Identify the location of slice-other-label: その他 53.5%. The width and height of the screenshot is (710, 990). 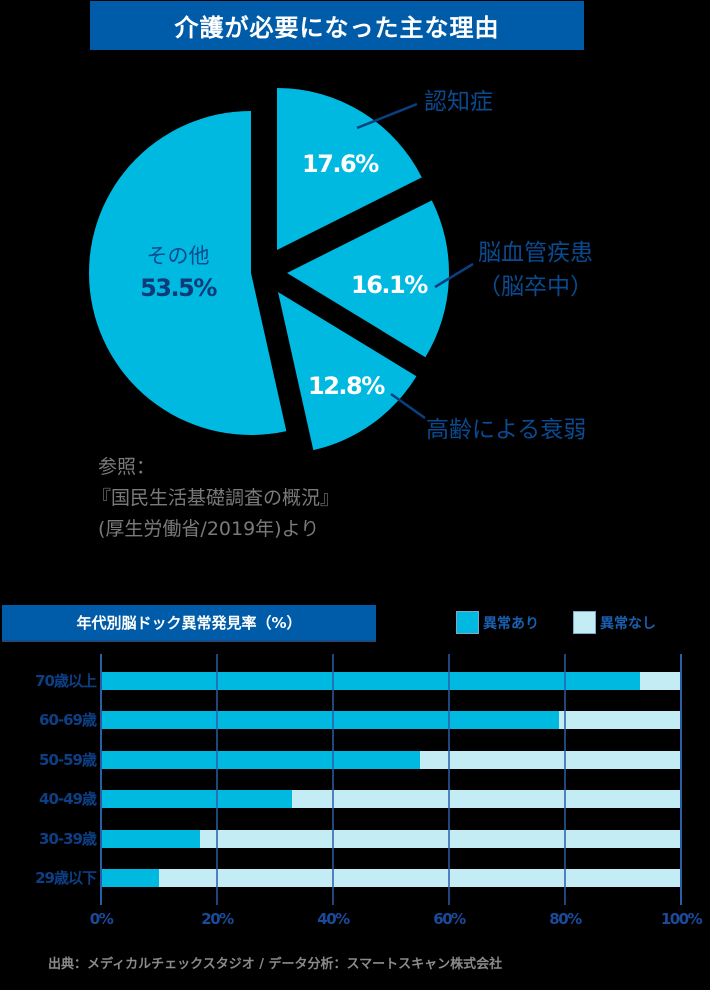
(178, 271).